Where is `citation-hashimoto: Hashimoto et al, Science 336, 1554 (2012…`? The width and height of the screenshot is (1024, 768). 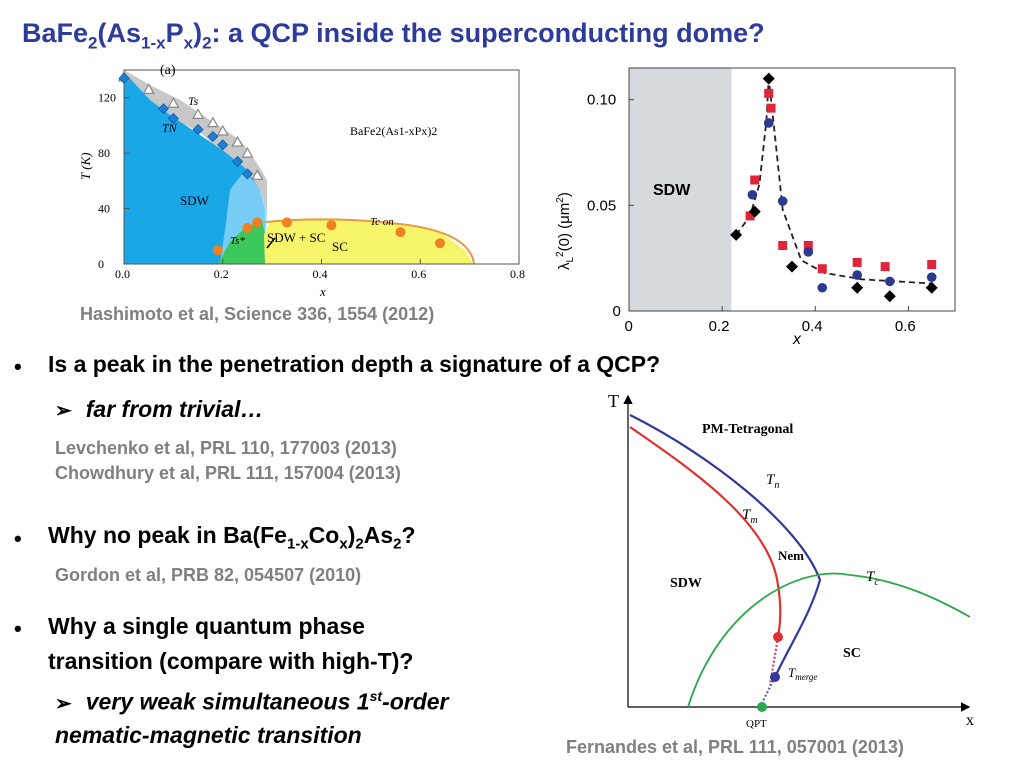 citation-hashimoto: Hashimoto et al, Science 336, 1554 (2012… is located at coordinates (257, 314).